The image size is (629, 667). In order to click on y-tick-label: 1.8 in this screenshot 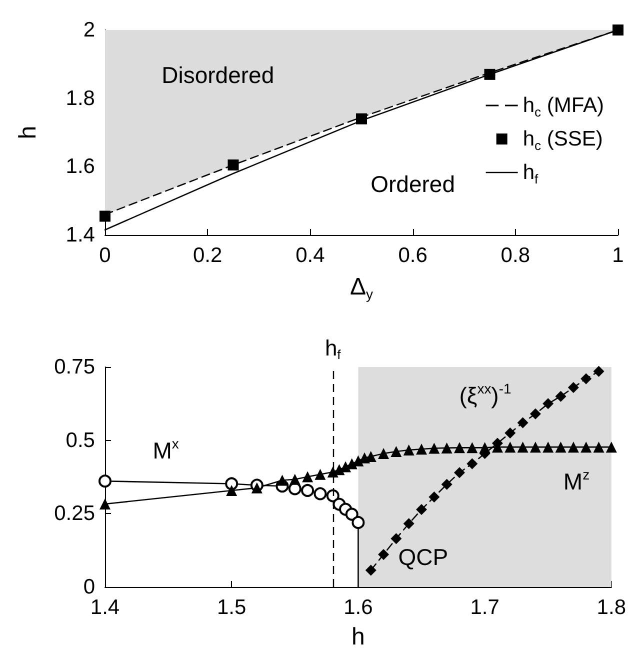, I will do `click(80, 98)`.